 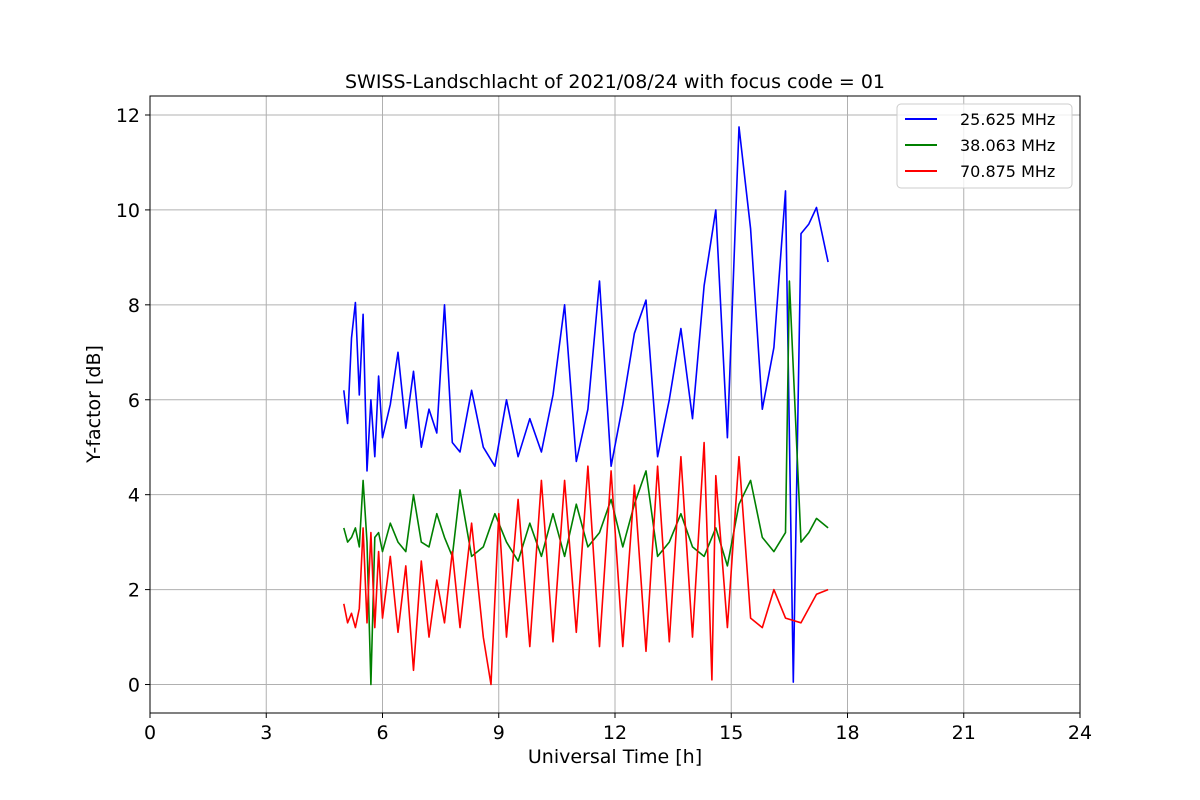 What do you see at coordinates (134, 591) in the screenshot?
I see `y-tick-label: 2` at bounding box center [134, 591].